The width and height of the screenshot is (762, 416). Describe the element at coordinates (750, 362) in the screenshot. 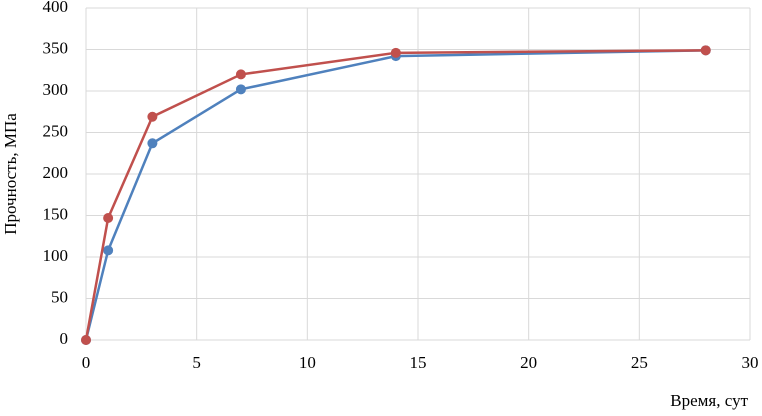

I see `x-tick-label: 30` at that location.